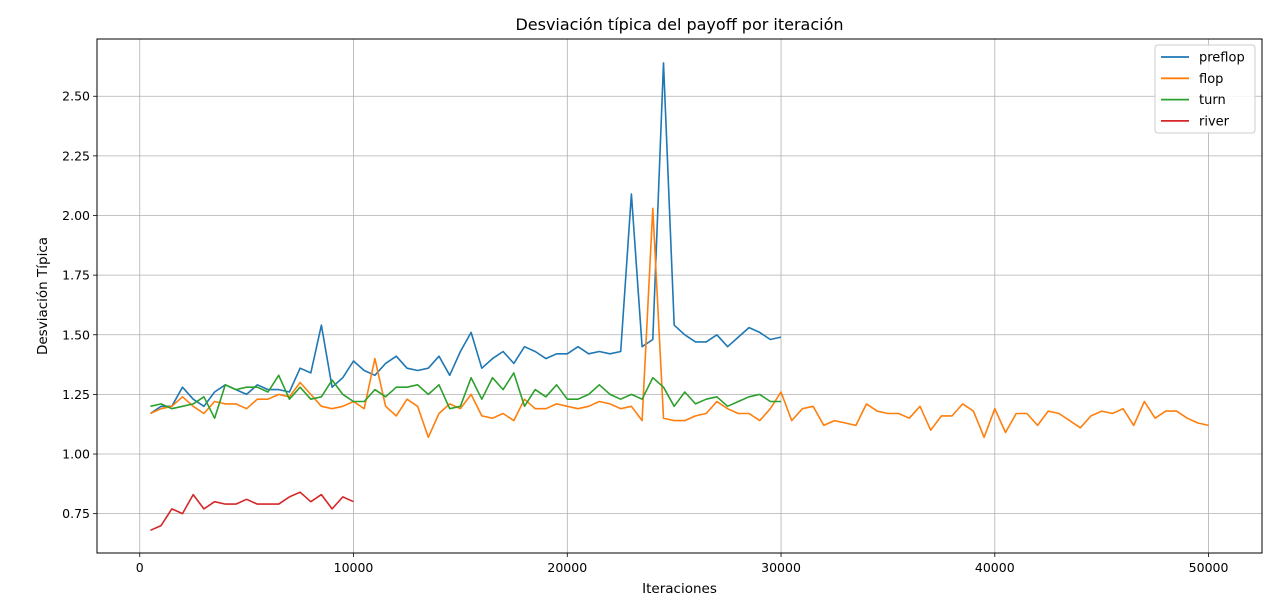 The width and height of the screenshot is (1280, 612). I want to click on legend: preflop flop turn river, so click(1205, 89).